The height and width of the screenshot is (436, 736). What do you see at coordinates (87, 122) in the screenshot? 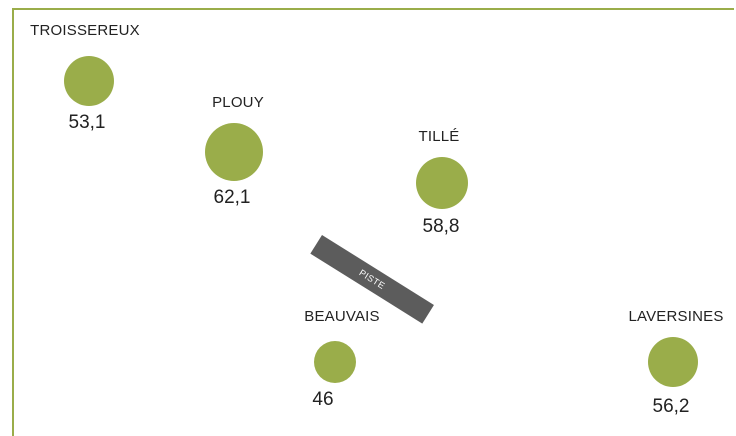
I see `station-value-troissereux: 53,1` at bounding box center [87, 122].